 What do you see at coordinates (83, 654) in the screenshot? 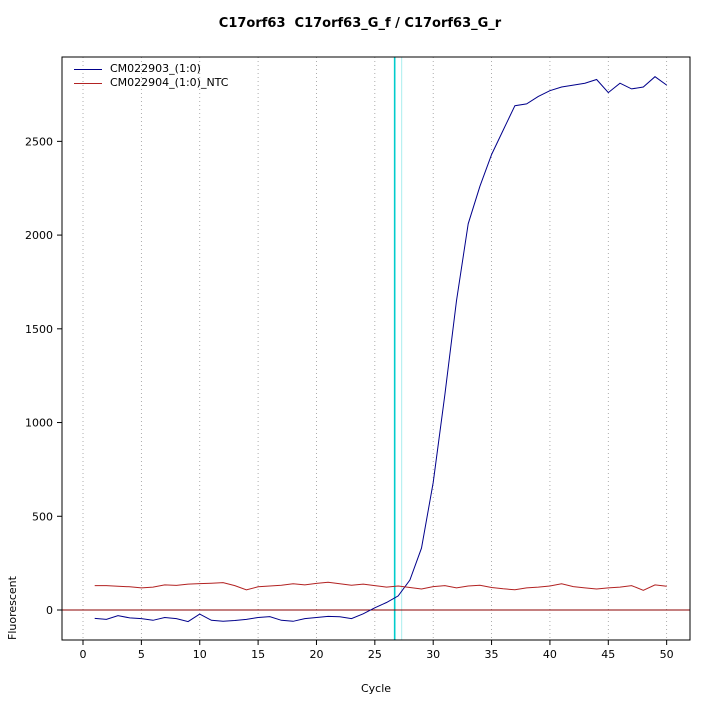
I see `x-tick-label: 0` at bounding box center [83, 654].